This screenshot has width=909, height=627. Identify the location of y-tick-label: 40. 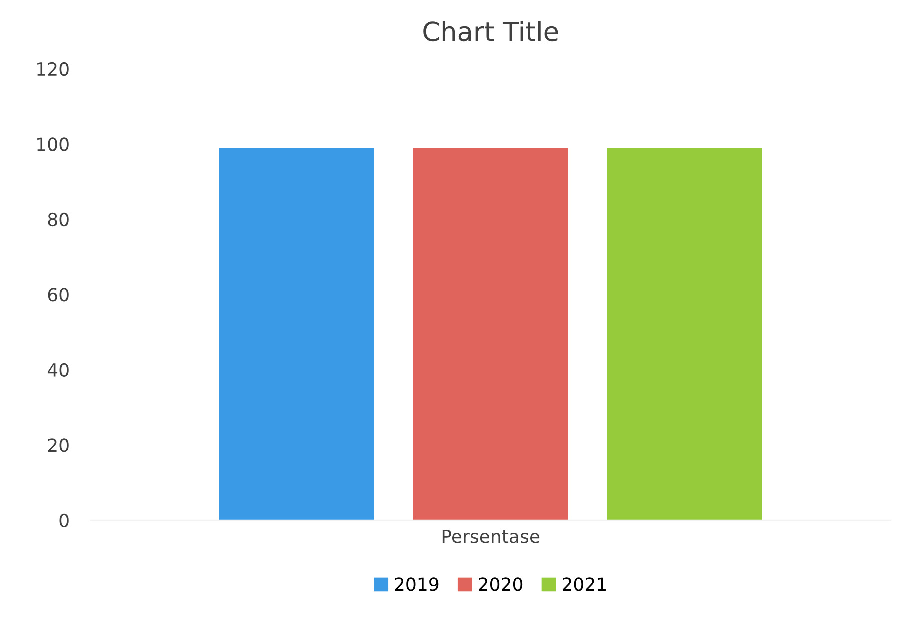
(58, 370).